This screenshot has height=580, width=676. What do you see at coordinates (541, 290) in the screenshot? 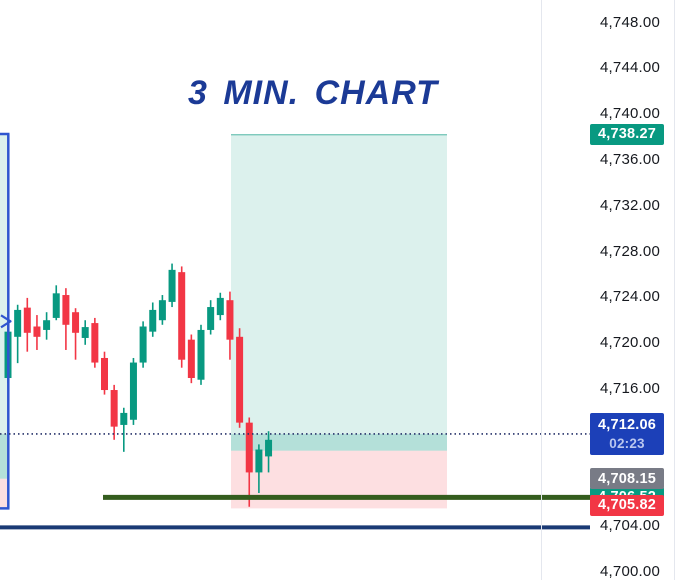
I see `axis-separator` at bounding box center [541, 290].